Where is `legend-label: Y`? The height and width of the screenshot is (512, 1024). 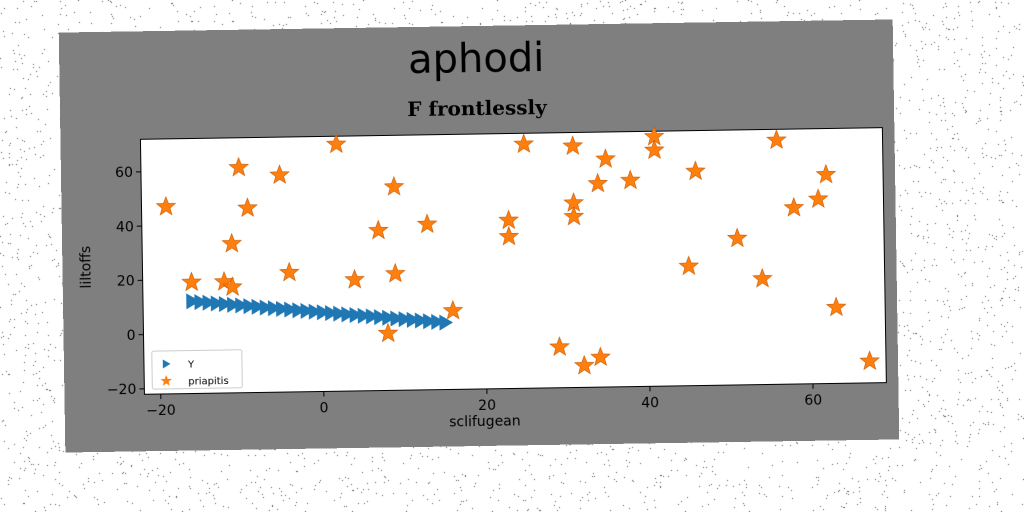
legend-label: Y is located at coordinates (191, 364).